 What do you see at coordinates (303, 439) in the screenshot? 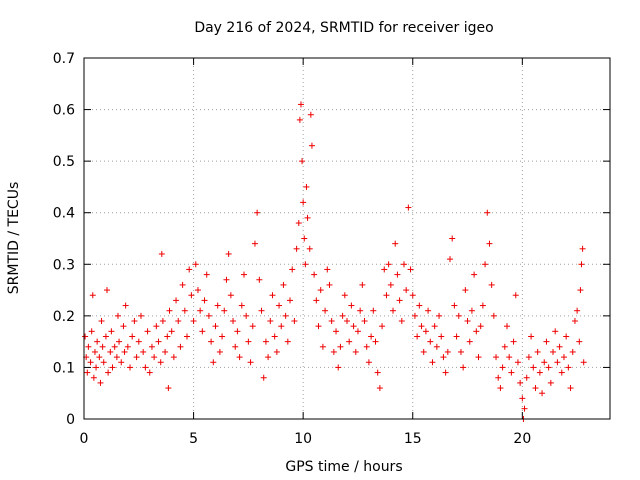
I see `x-tick-label: 10` at bounding box center [303, 439].